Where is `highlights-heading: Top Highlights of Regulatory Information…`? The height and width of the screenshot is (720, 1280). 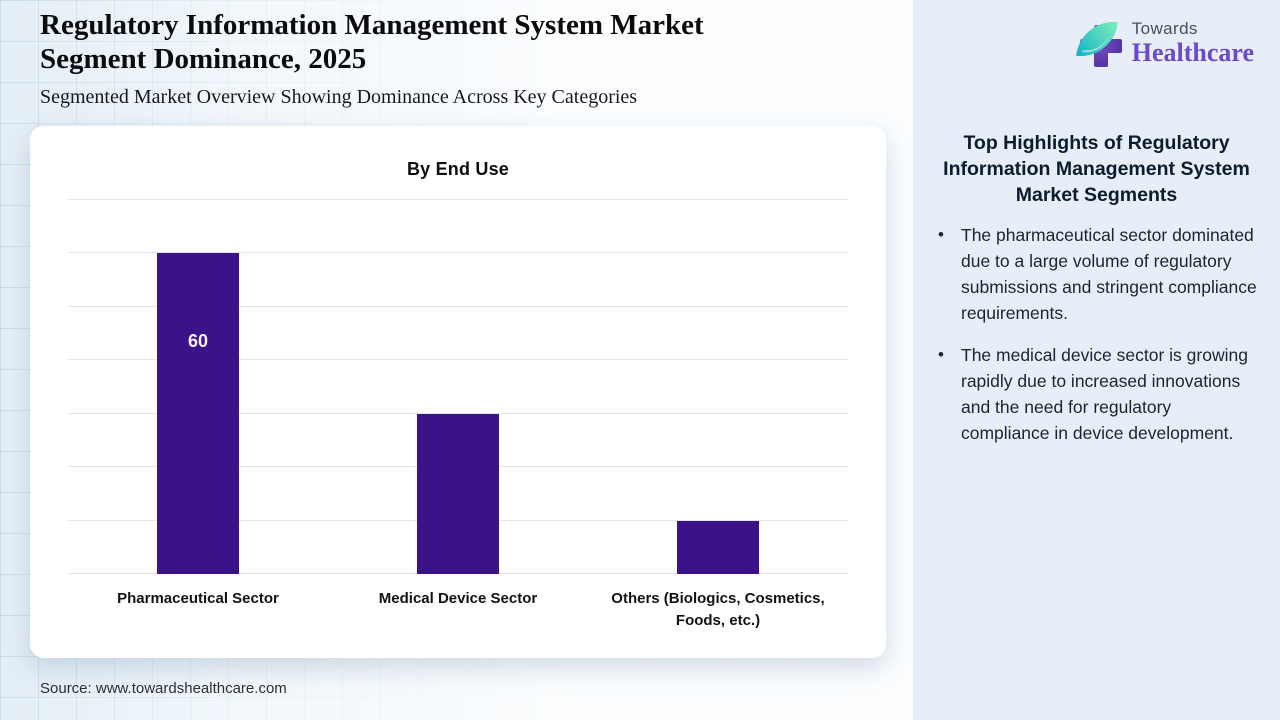
highlights-heading: Top Highlights of Regulatory Information… is located at coordinates (1096, 169).